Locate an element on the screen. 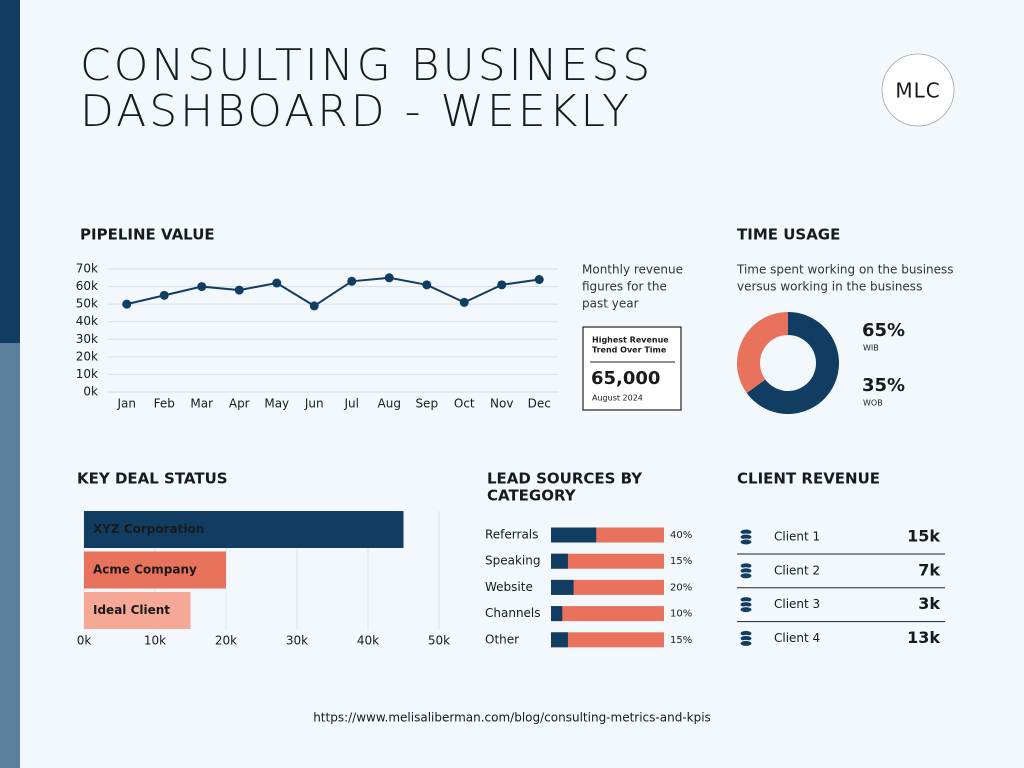 The image size is (1024, 768). category-label: Other is located at coordinates (502, 639).